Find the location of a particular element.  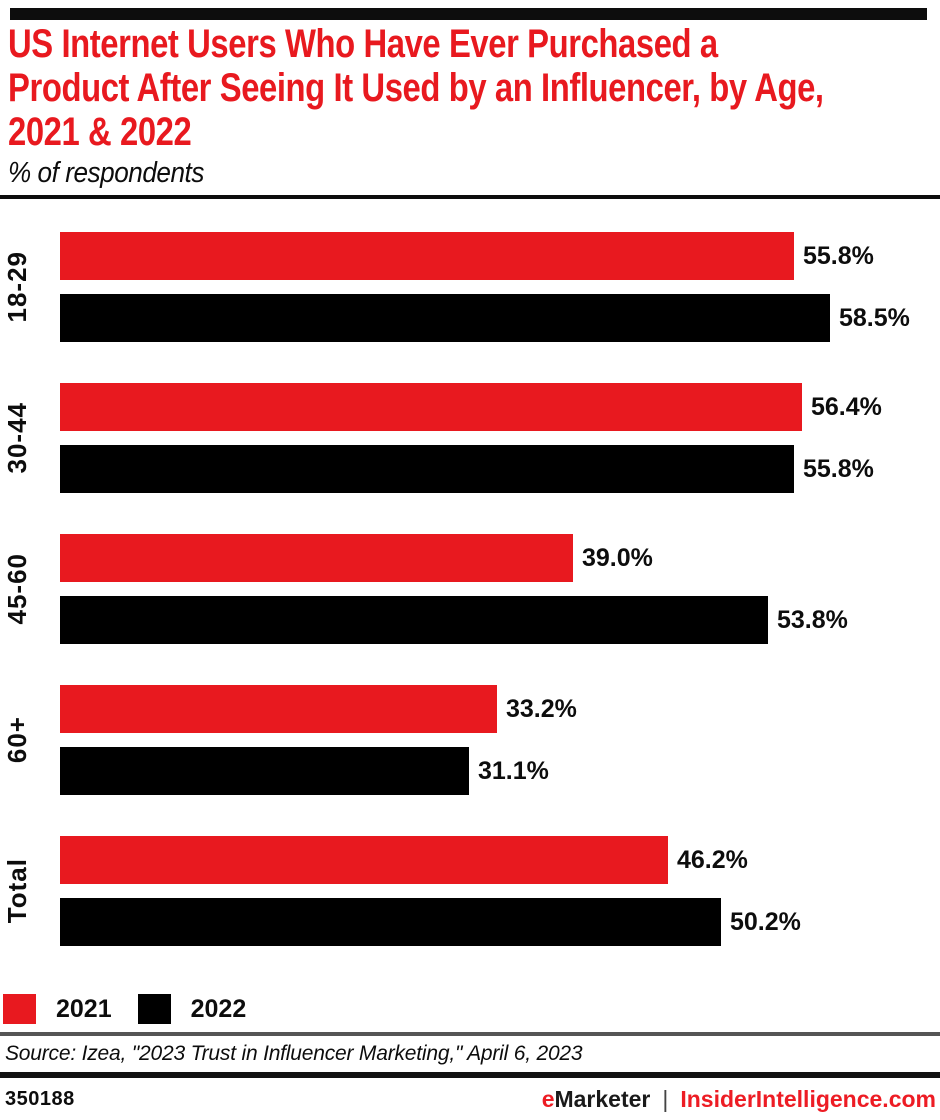

bar-value-label: 46.2% is located at coordinates (712, 859).